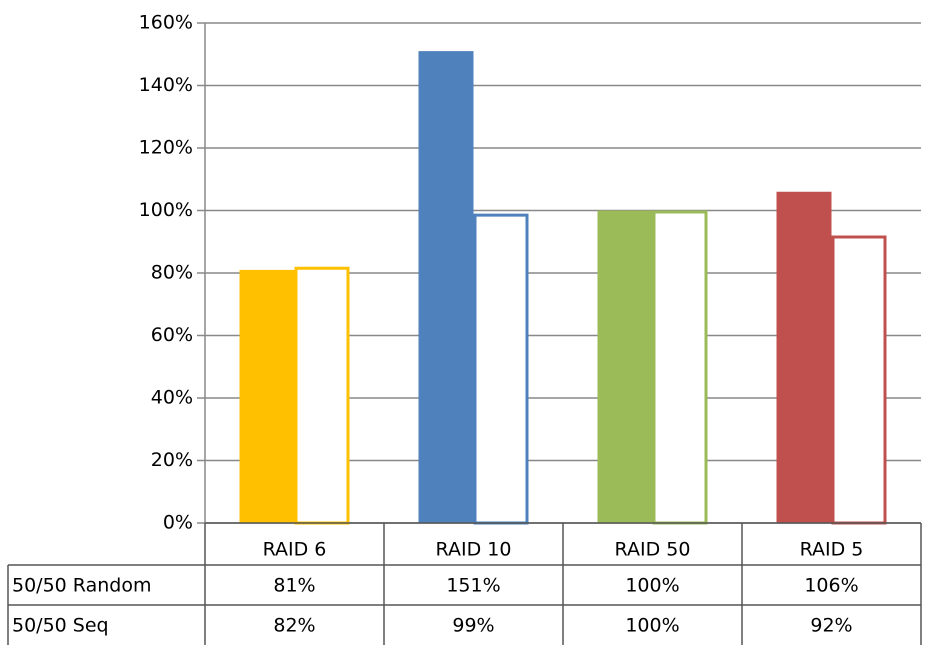 Image resolution: width=951 pixels, height=645 pixels. What do you see at coordinates (473, 626) in the screenshot?
I see `data-label: 99%` at bounding box center [473, 626].